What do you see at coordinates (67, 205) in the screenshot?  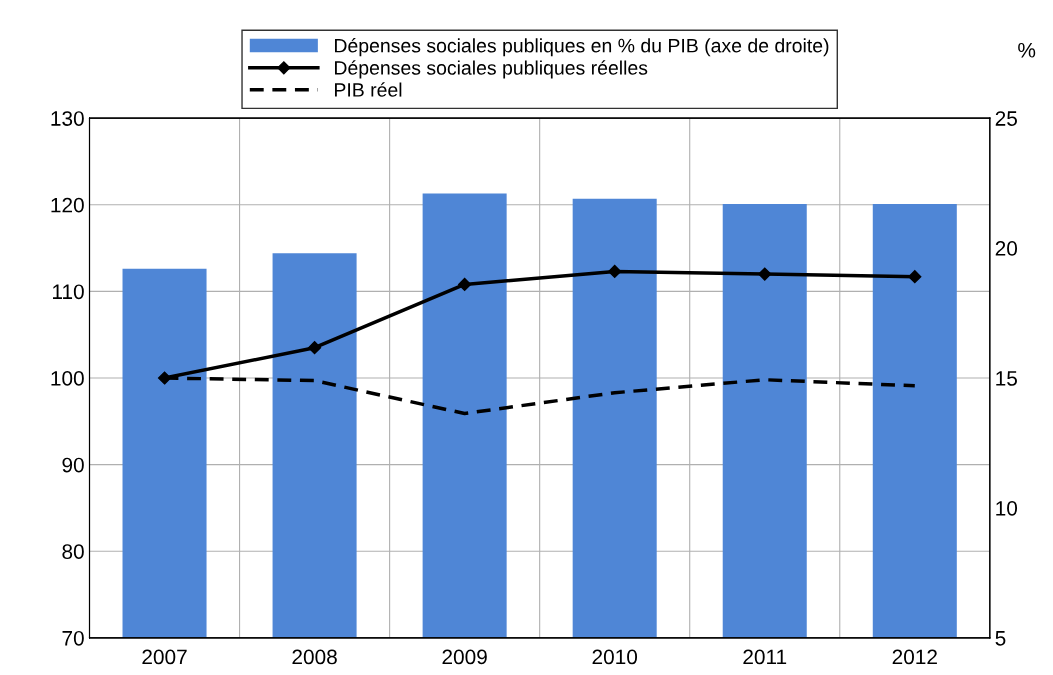 I see `y-tick-label: 120` at bounding box center [67, 205].